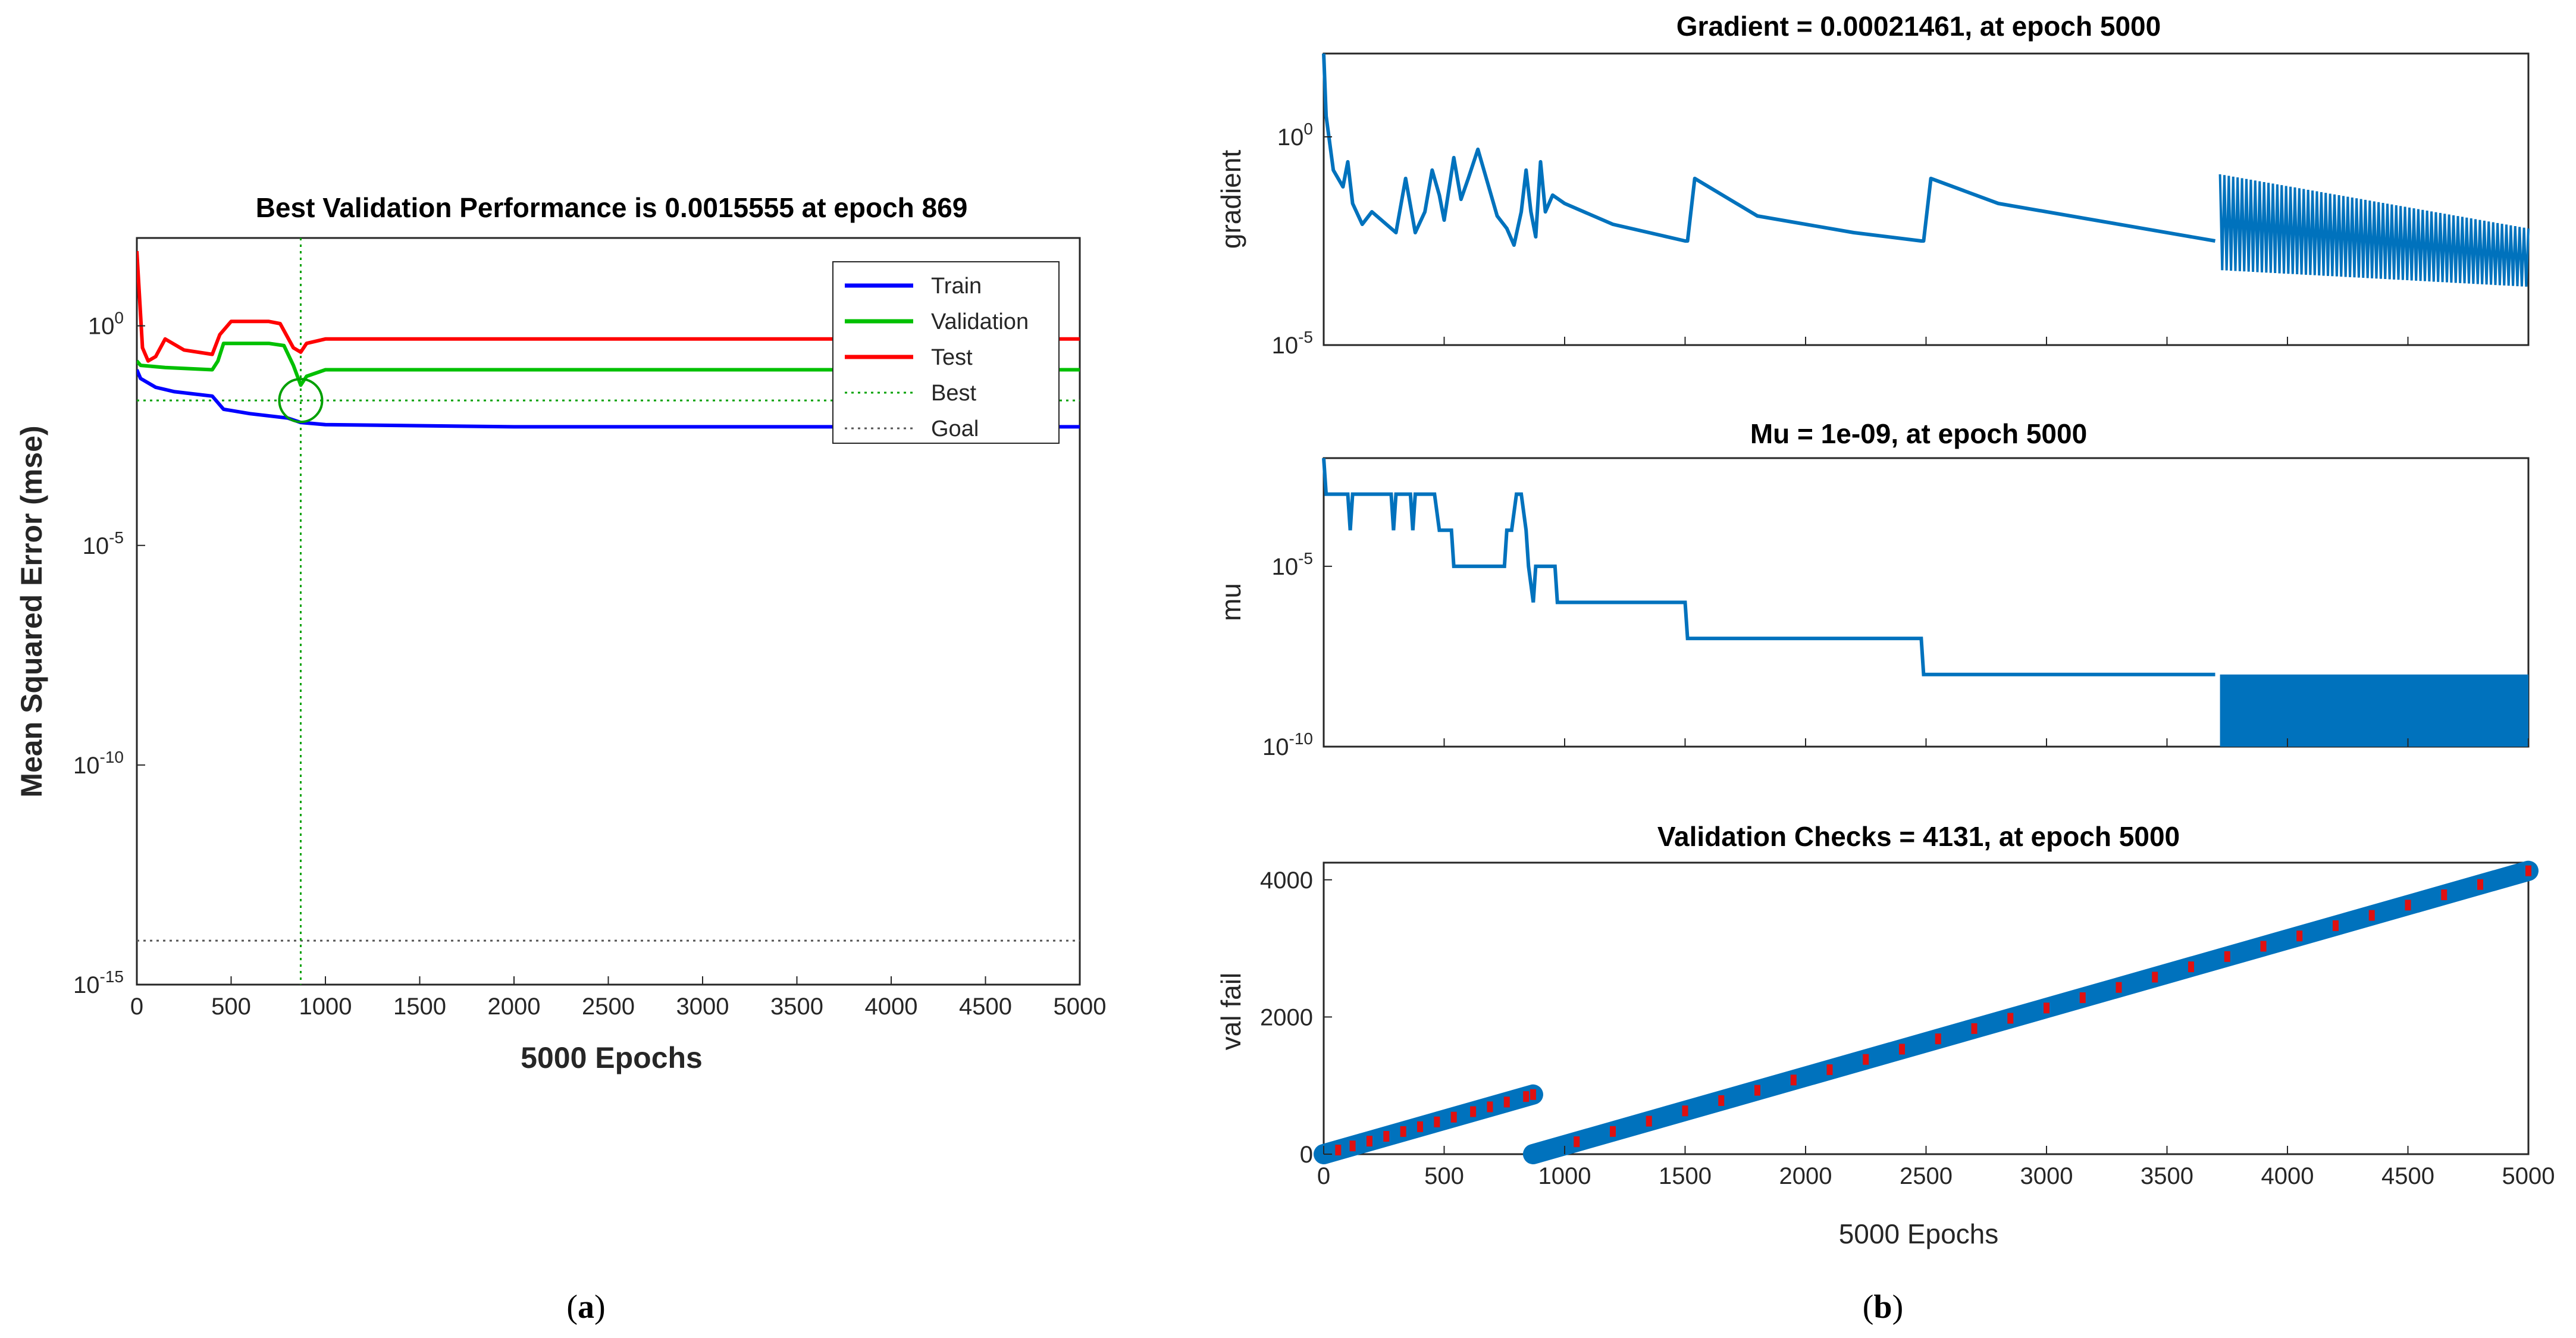  I want to click on mu-chart-title: Mu = 1e-09, at epoch 5000, so click(1919, 434).